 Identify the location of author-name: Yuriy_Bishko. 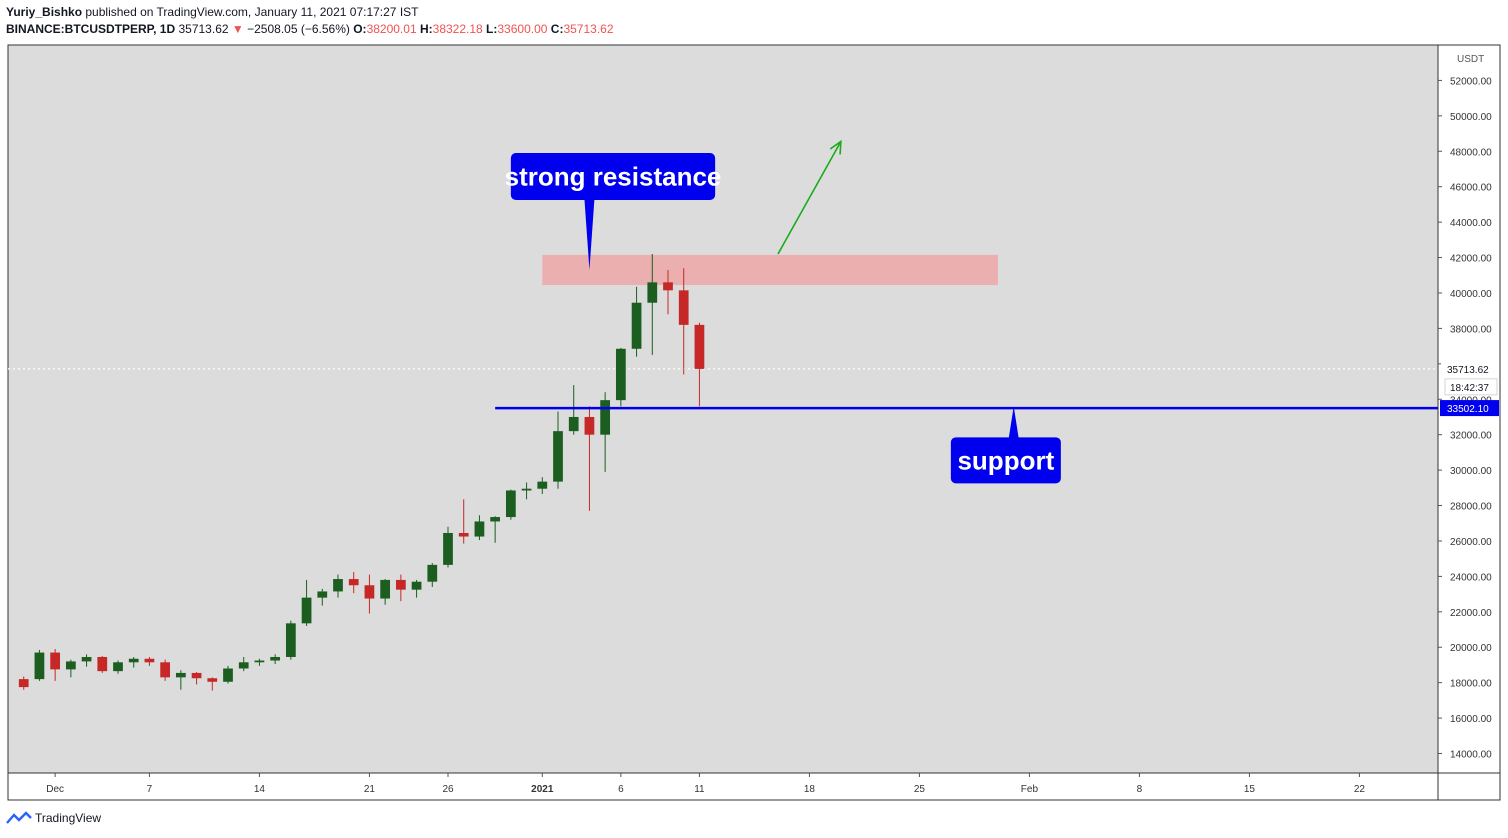
(44, 12).